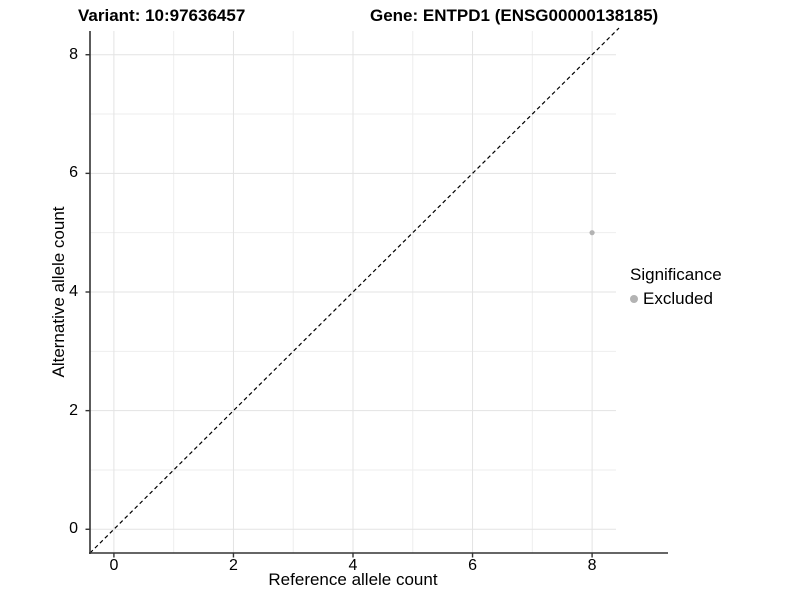 The width and height of the screenshot is (800, 600). Describe the element at coordinates (676, 274) in the screenshot. I see `legend-title: Significance` at that location.